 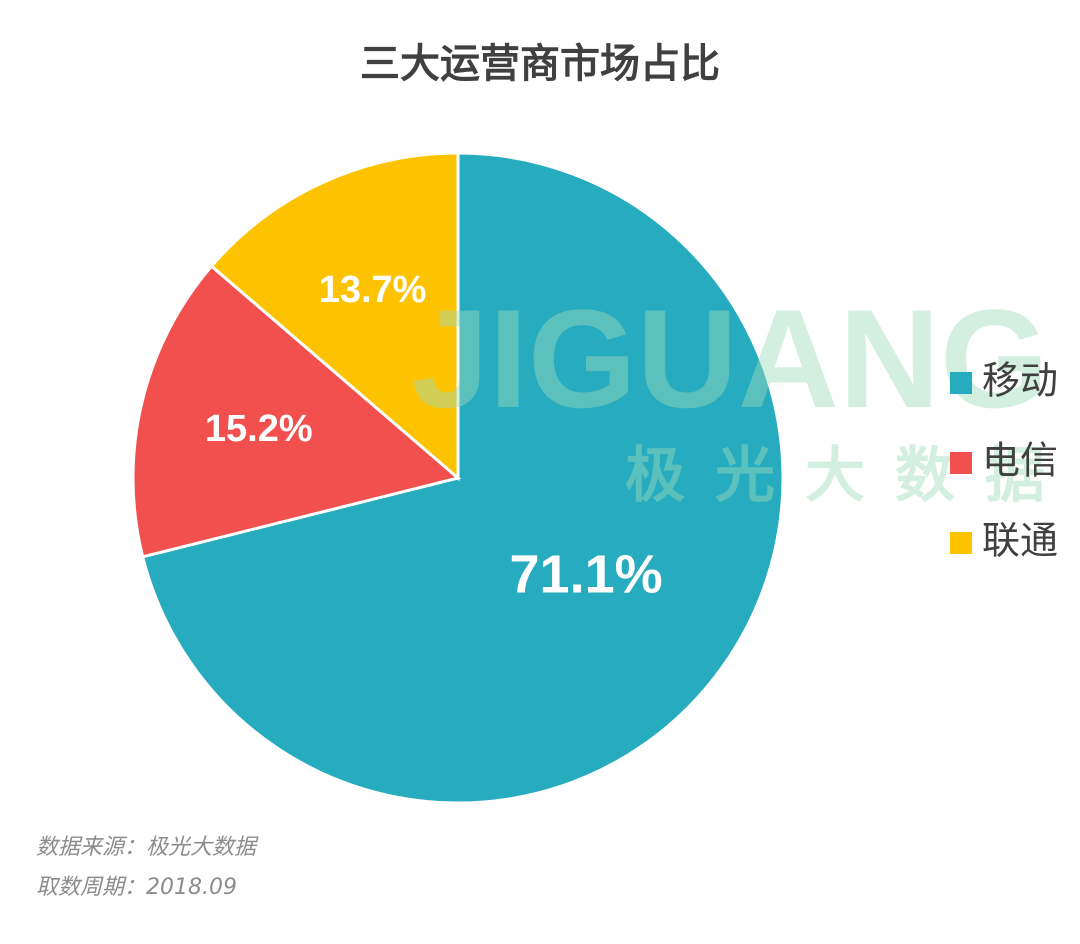 What do you see at coordinates (1020, 541) in the screenshot?
I see `legend-label: 联通` at bounding box center [1020, 541].